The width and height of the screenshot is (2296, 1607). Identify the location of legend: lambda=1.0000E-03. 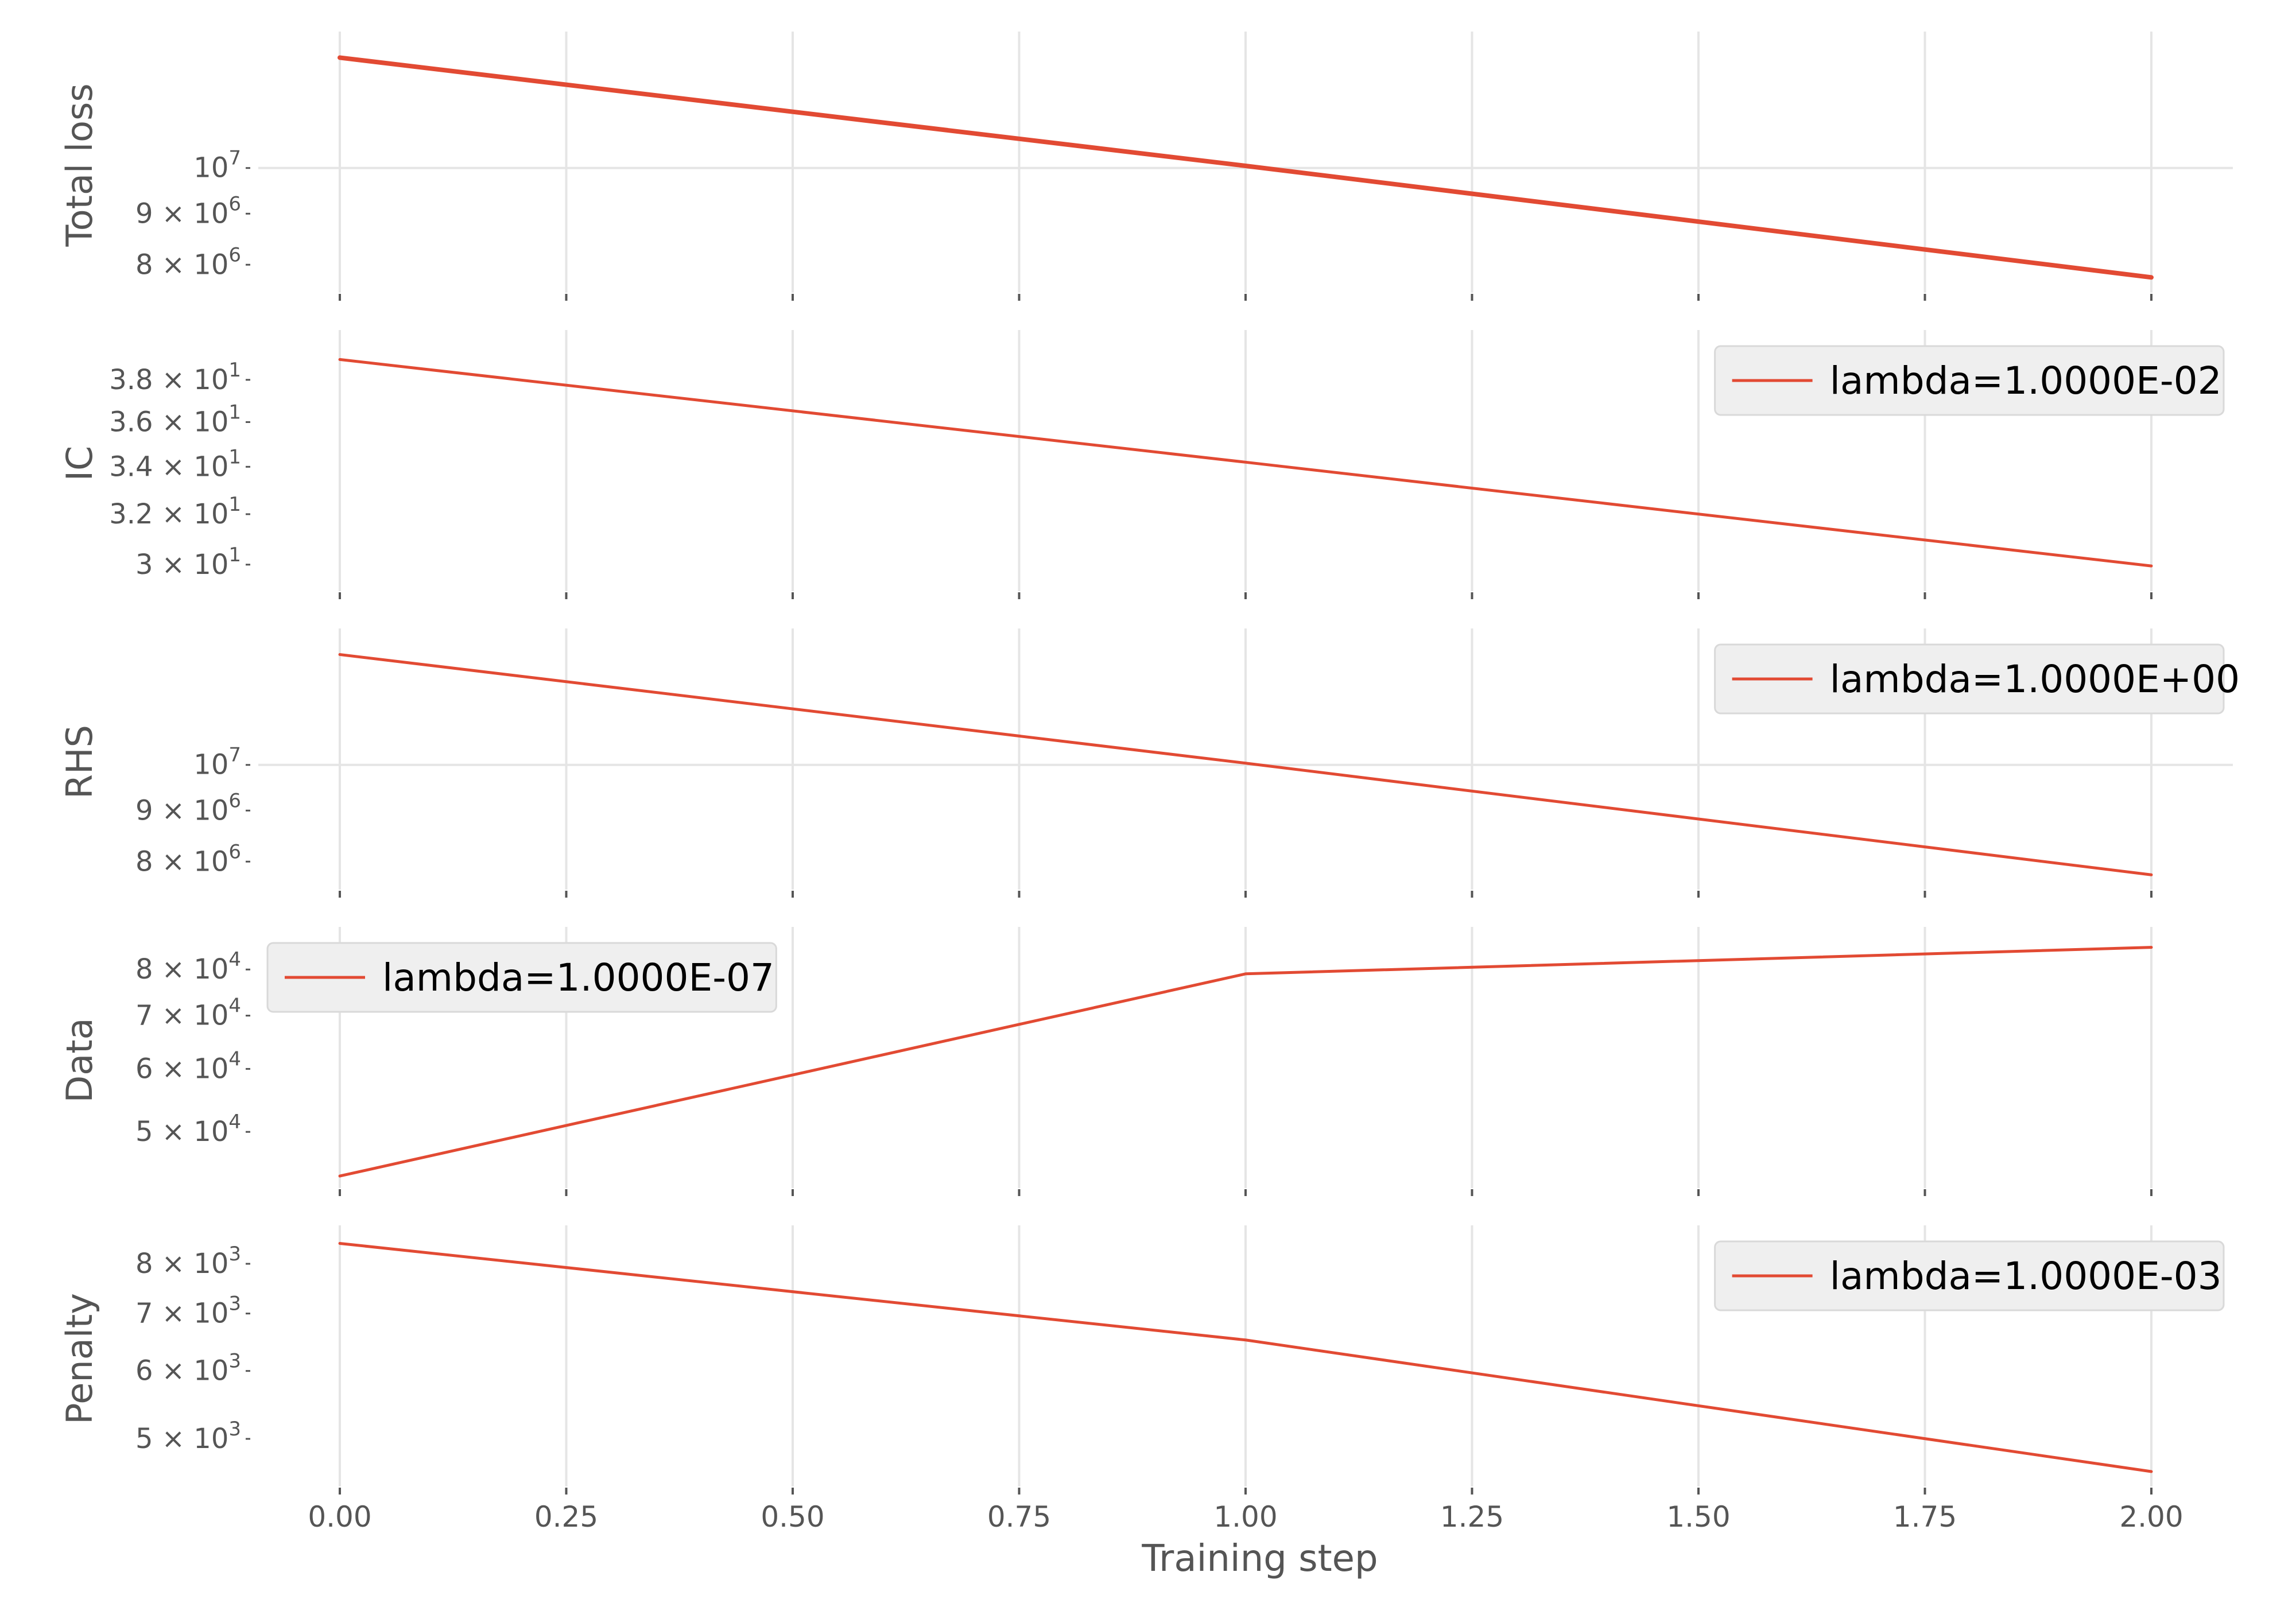
(1969, 1275).